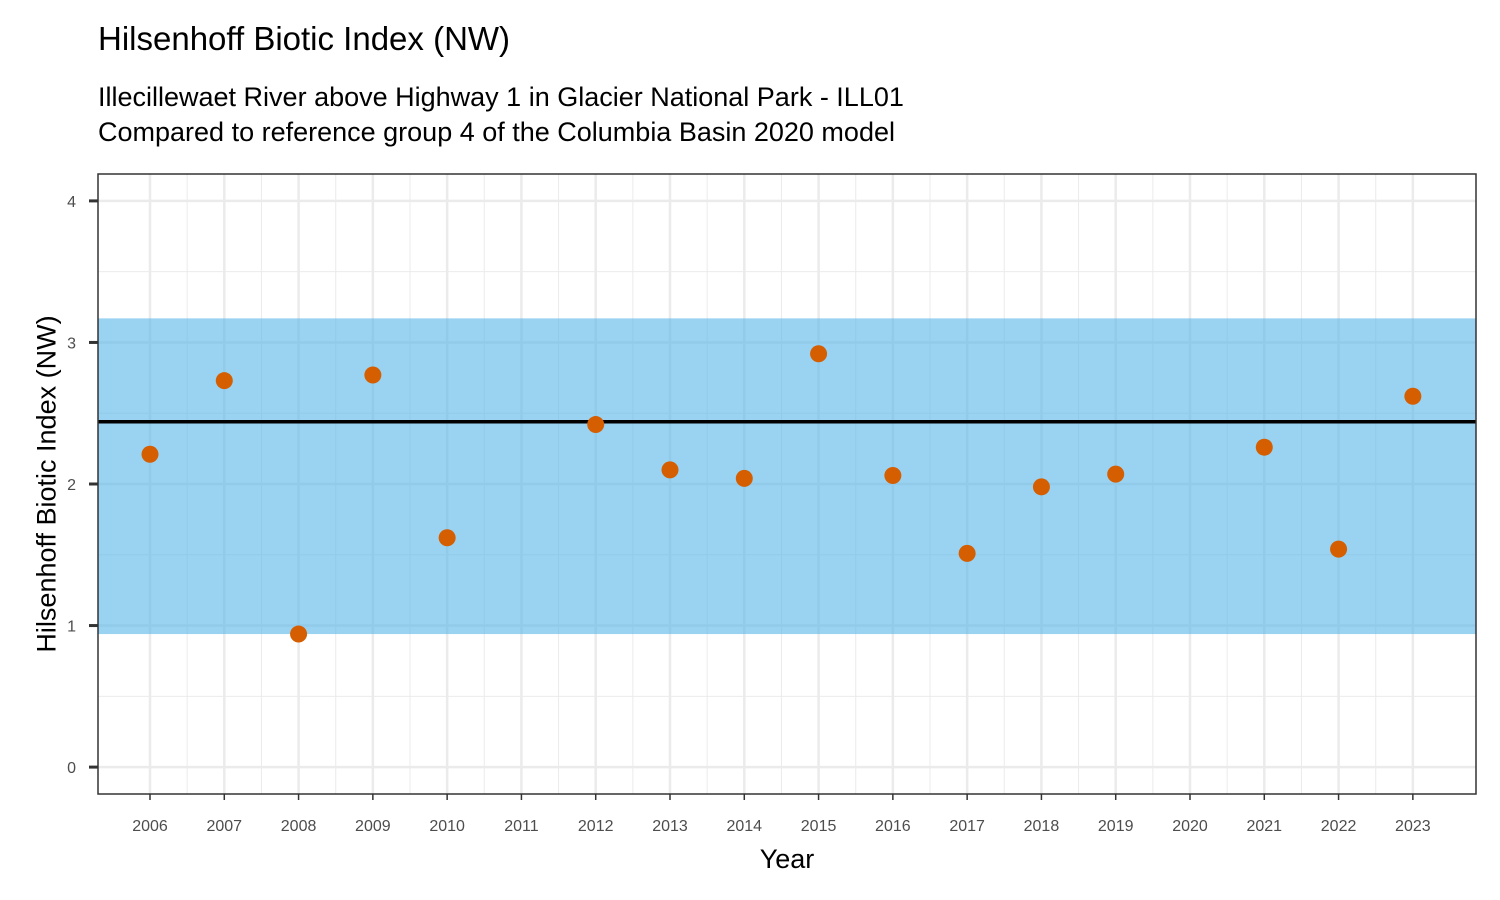 This screenshot has height=900, width=1500. What do you see at coordinates (1339, 549) in the screenshot?
I see `data-point-2022` at bounding box center [1339, 549].